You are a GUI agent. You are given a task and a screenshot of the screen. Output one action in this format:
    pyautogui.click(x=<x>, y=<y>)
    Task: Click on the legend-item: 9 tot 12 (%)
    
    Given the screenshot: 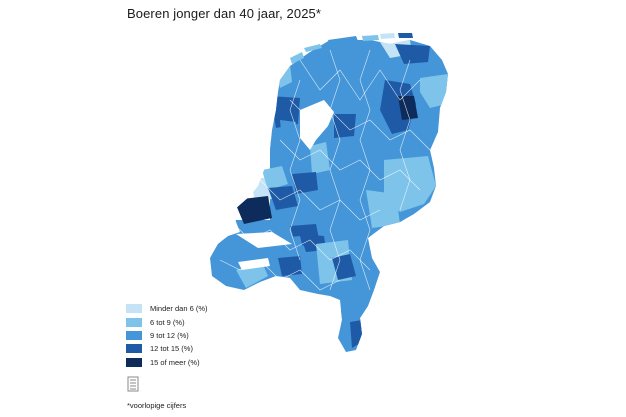 What is the action you would take?
    pyautogui.click(x=167, y=335)
    